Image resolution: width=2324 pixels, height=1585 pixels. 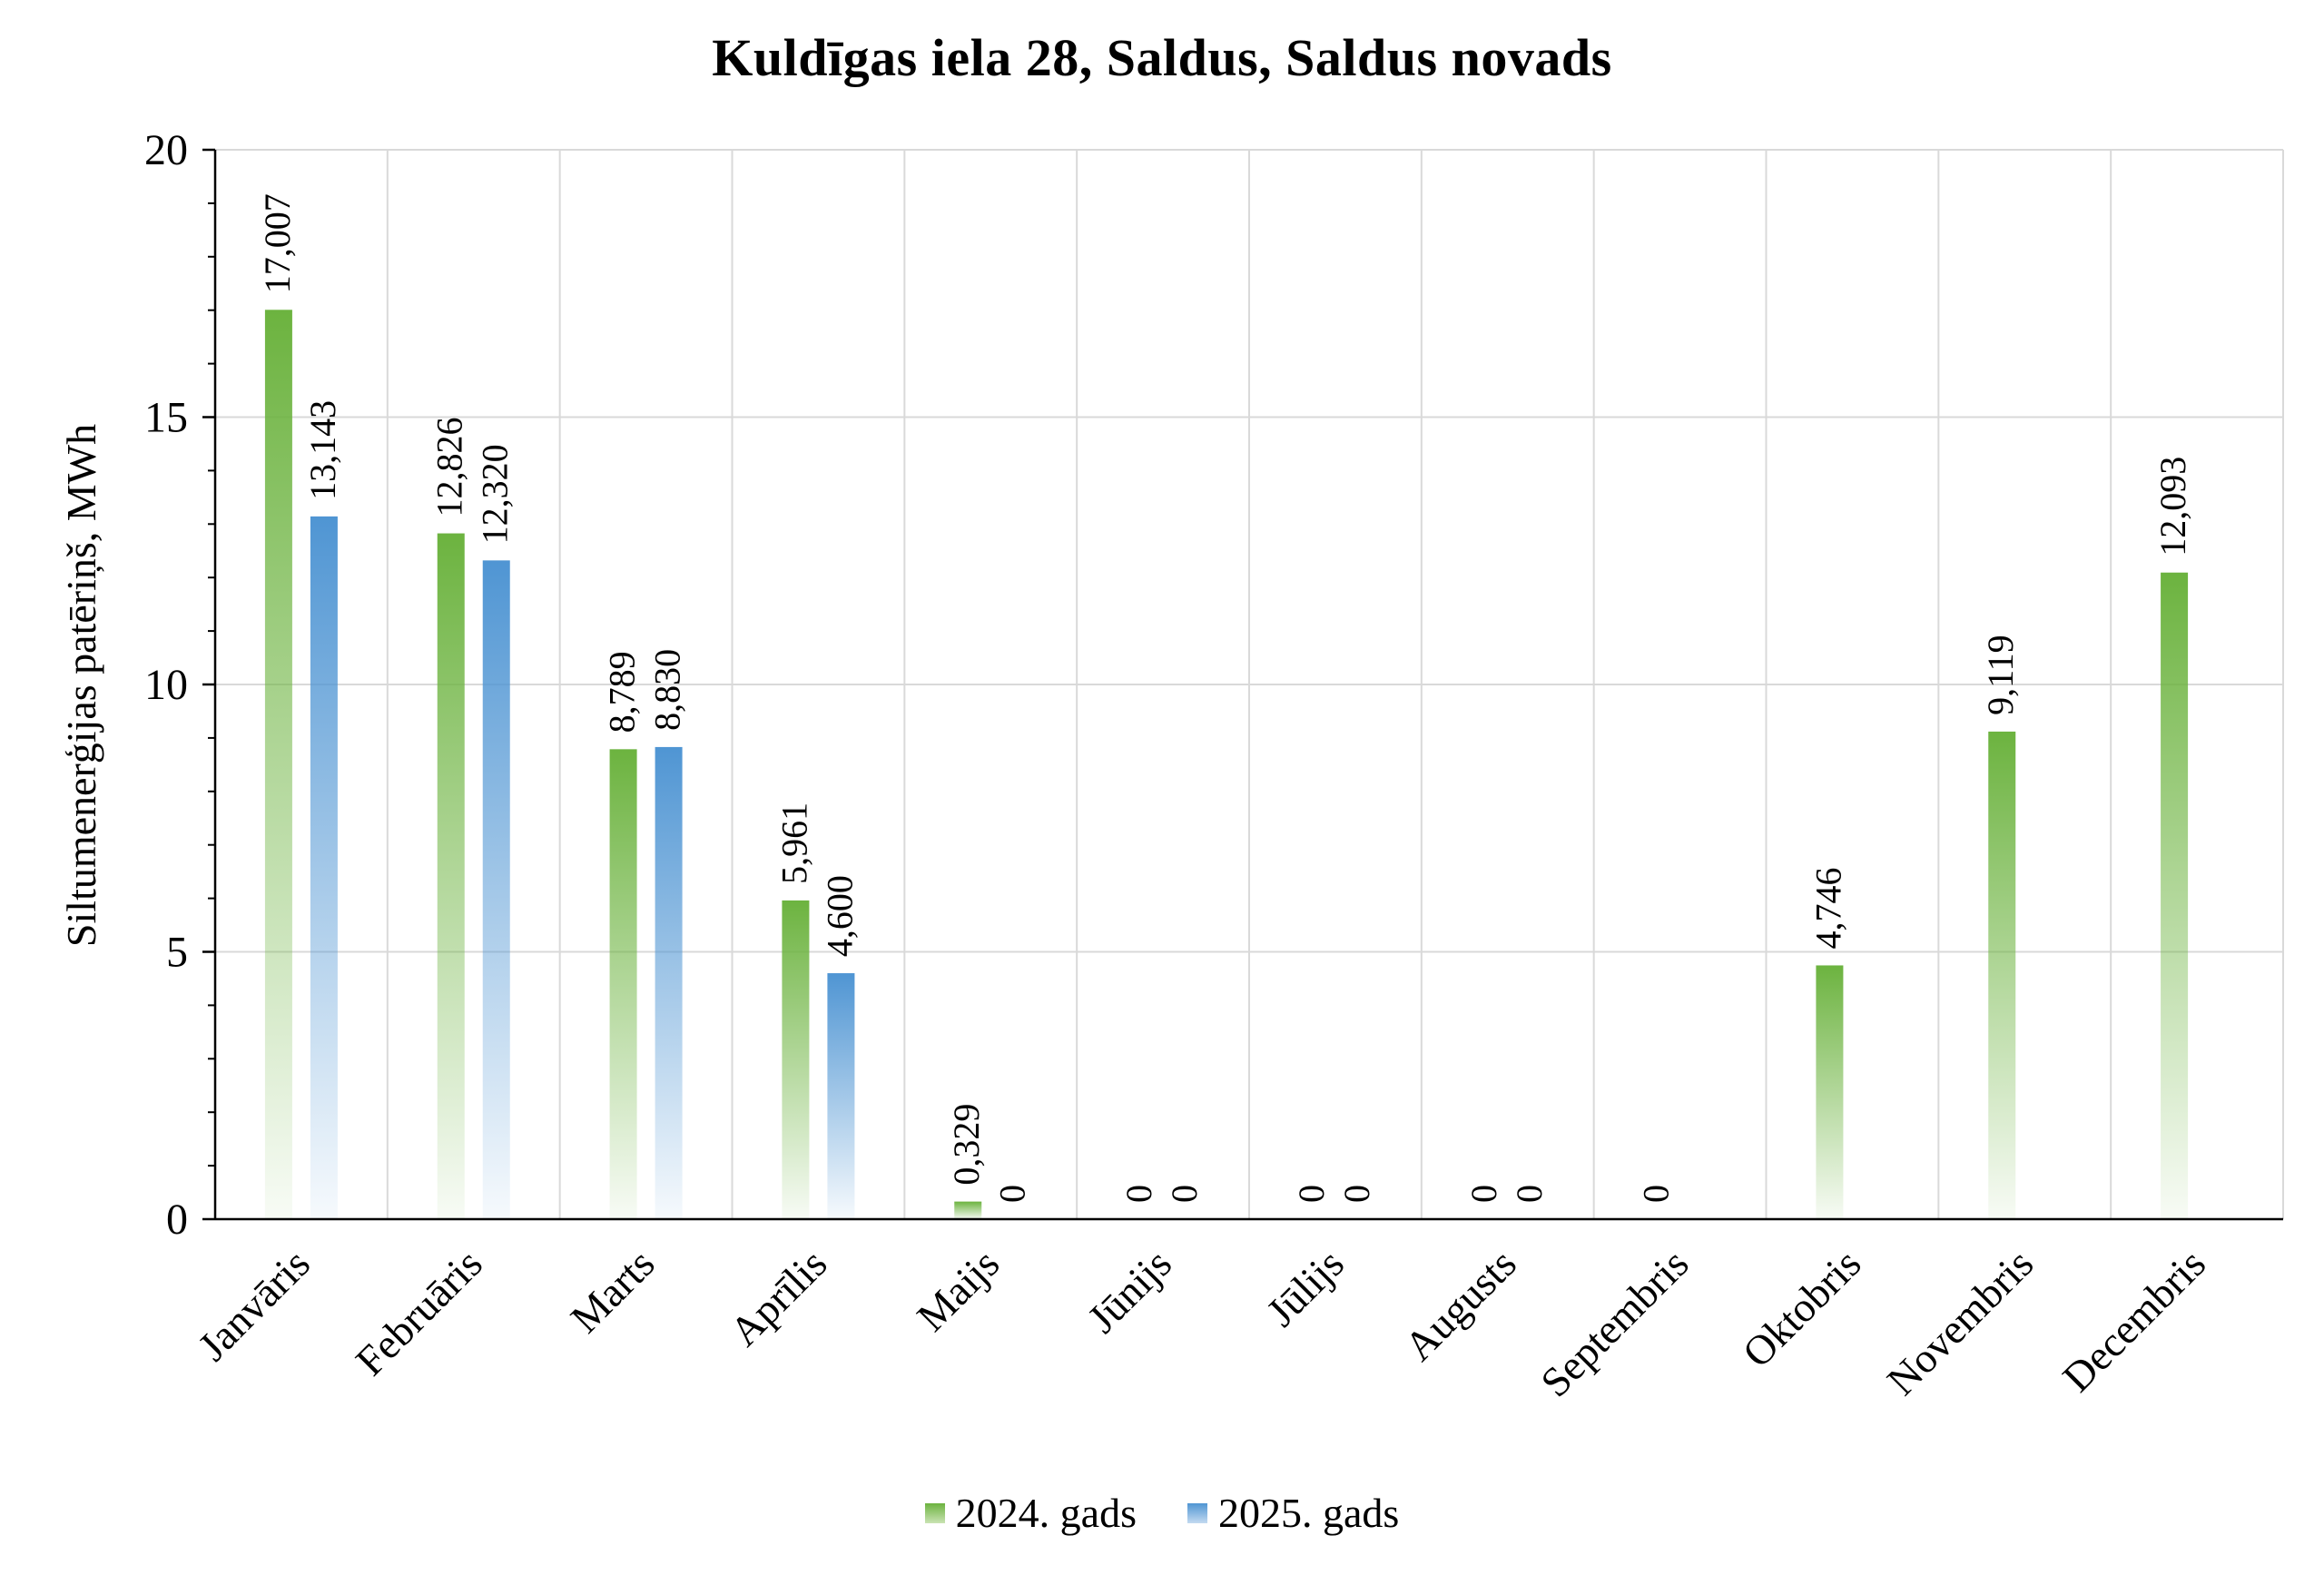 I want to click on x-tick-label: Oktobris, so click(x=1802, y=1308).